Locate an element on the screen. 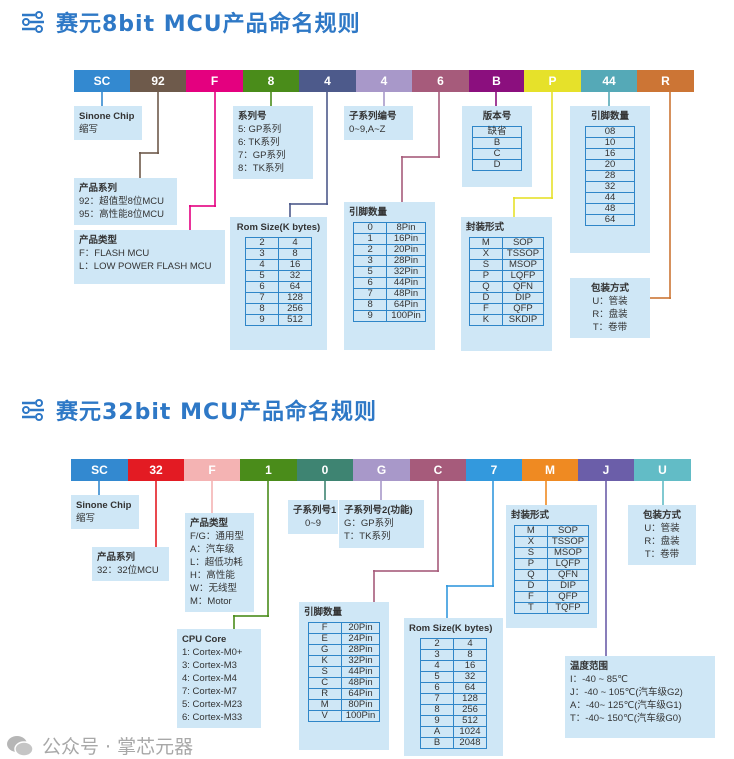 The image size is (734, 759). table-row: 64 is located at coordinates (610, 220).